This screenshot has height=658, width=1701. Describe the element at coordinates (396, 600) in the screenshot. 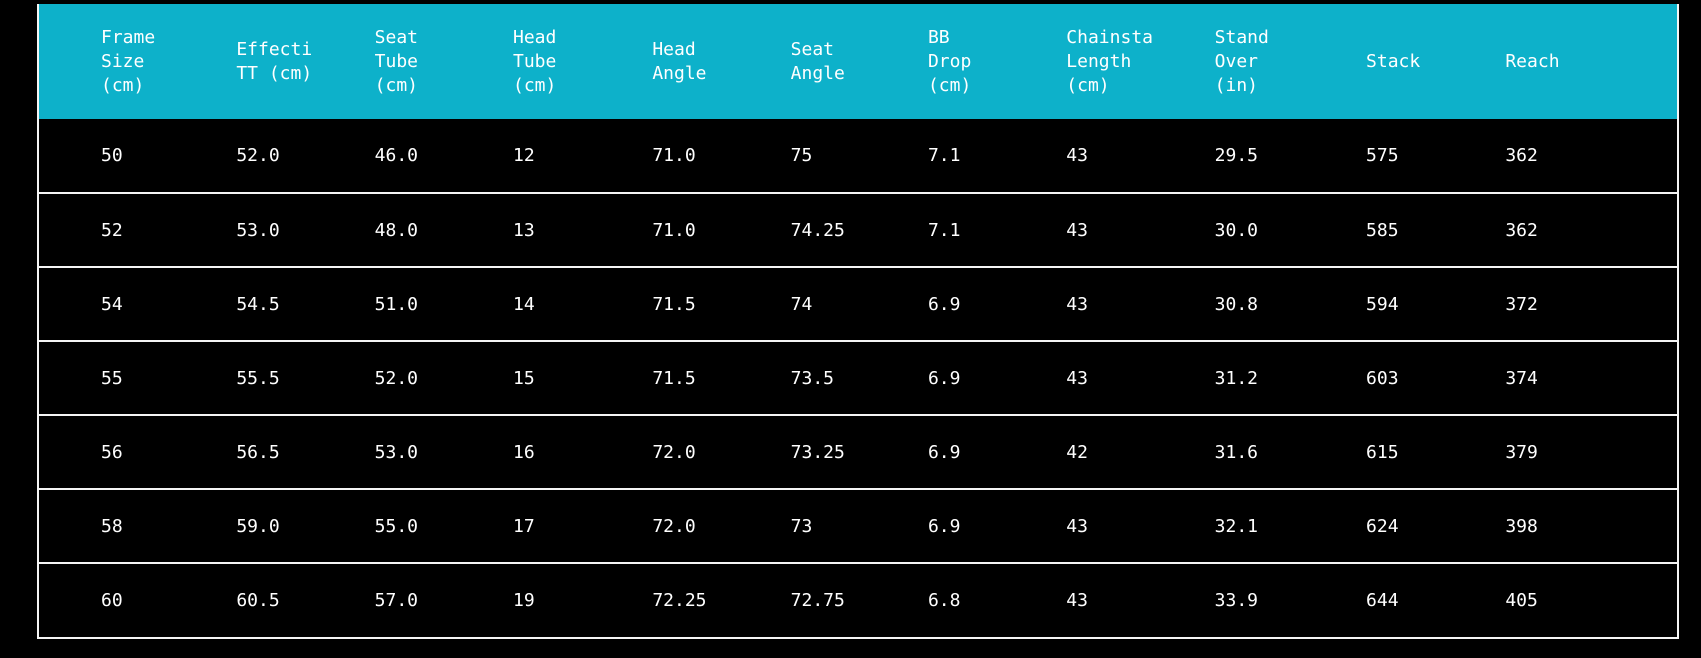

I see `table-cell: 57.0` at that location.